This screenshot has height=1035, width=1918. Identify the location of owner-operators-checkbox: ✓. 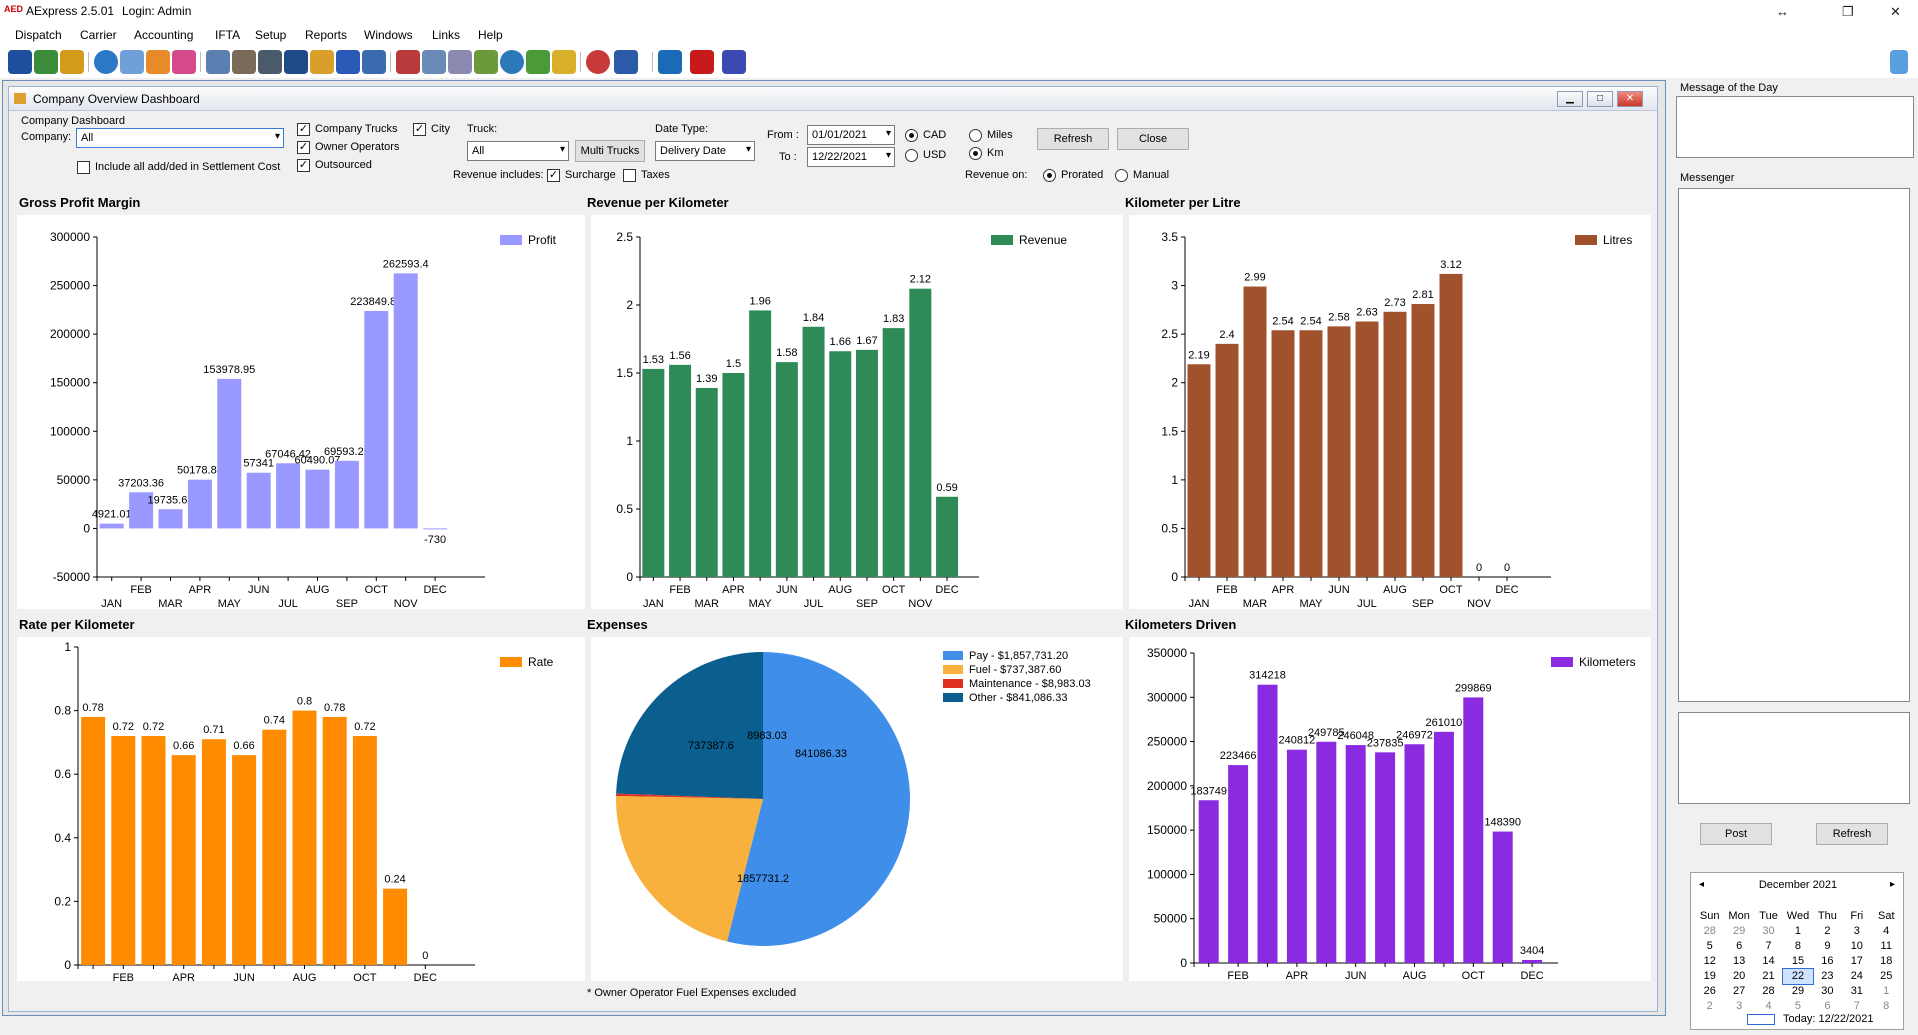
(303, 147).